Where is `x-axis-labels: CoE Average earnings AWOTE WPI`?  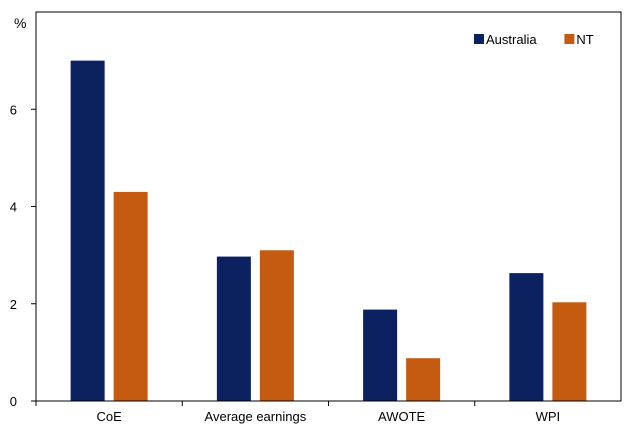
x-axis-labels: CoE Average earnings AWOTE WPI is located at coordinates (298, 412).